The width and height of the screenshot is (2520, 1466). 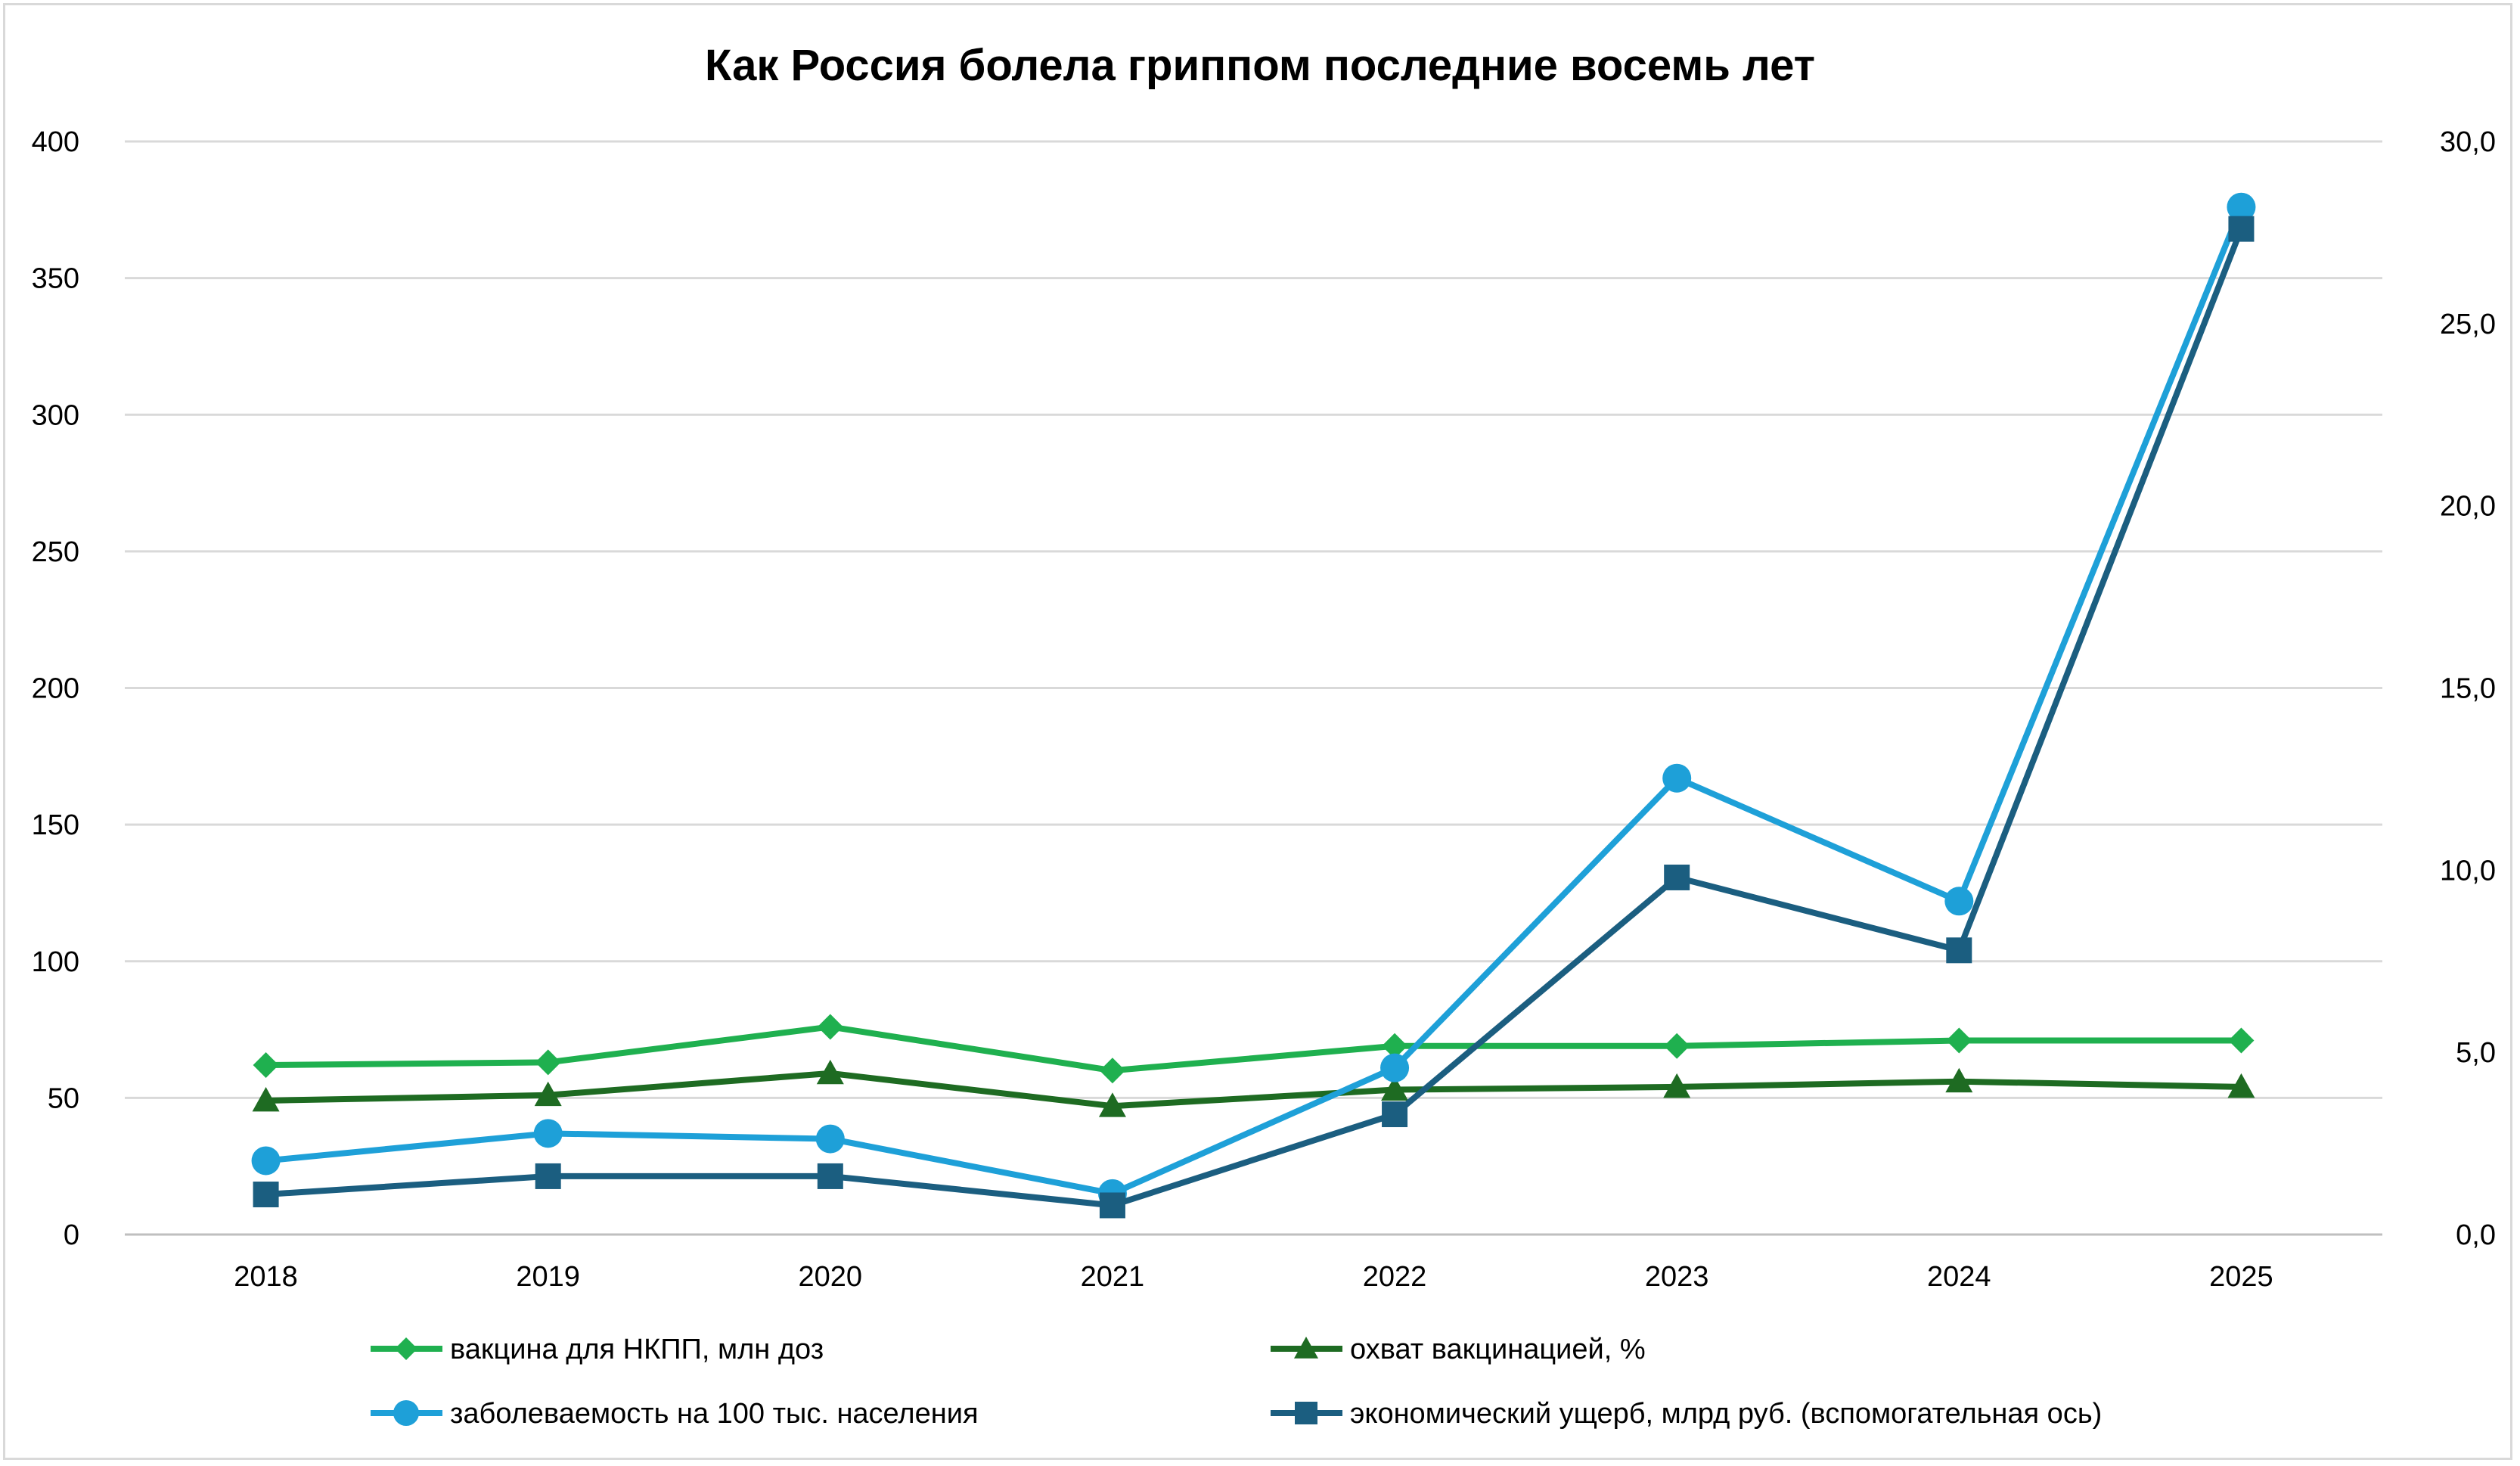 What do you see at coordinates (1113, 1277) in the screenshot?
I see `x-tick-label: 2021` at bounding box center [1113, 1277].